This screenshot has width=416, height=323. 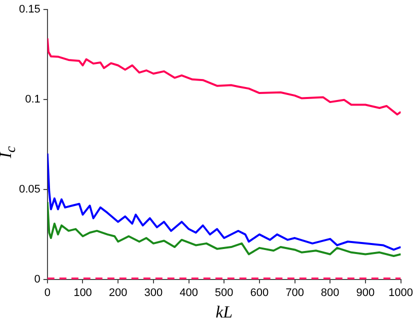 What do you see at coordinates (118, 293) in the screenshot?
I see `x-tick-label: 200` at bounding box center [118, 293].